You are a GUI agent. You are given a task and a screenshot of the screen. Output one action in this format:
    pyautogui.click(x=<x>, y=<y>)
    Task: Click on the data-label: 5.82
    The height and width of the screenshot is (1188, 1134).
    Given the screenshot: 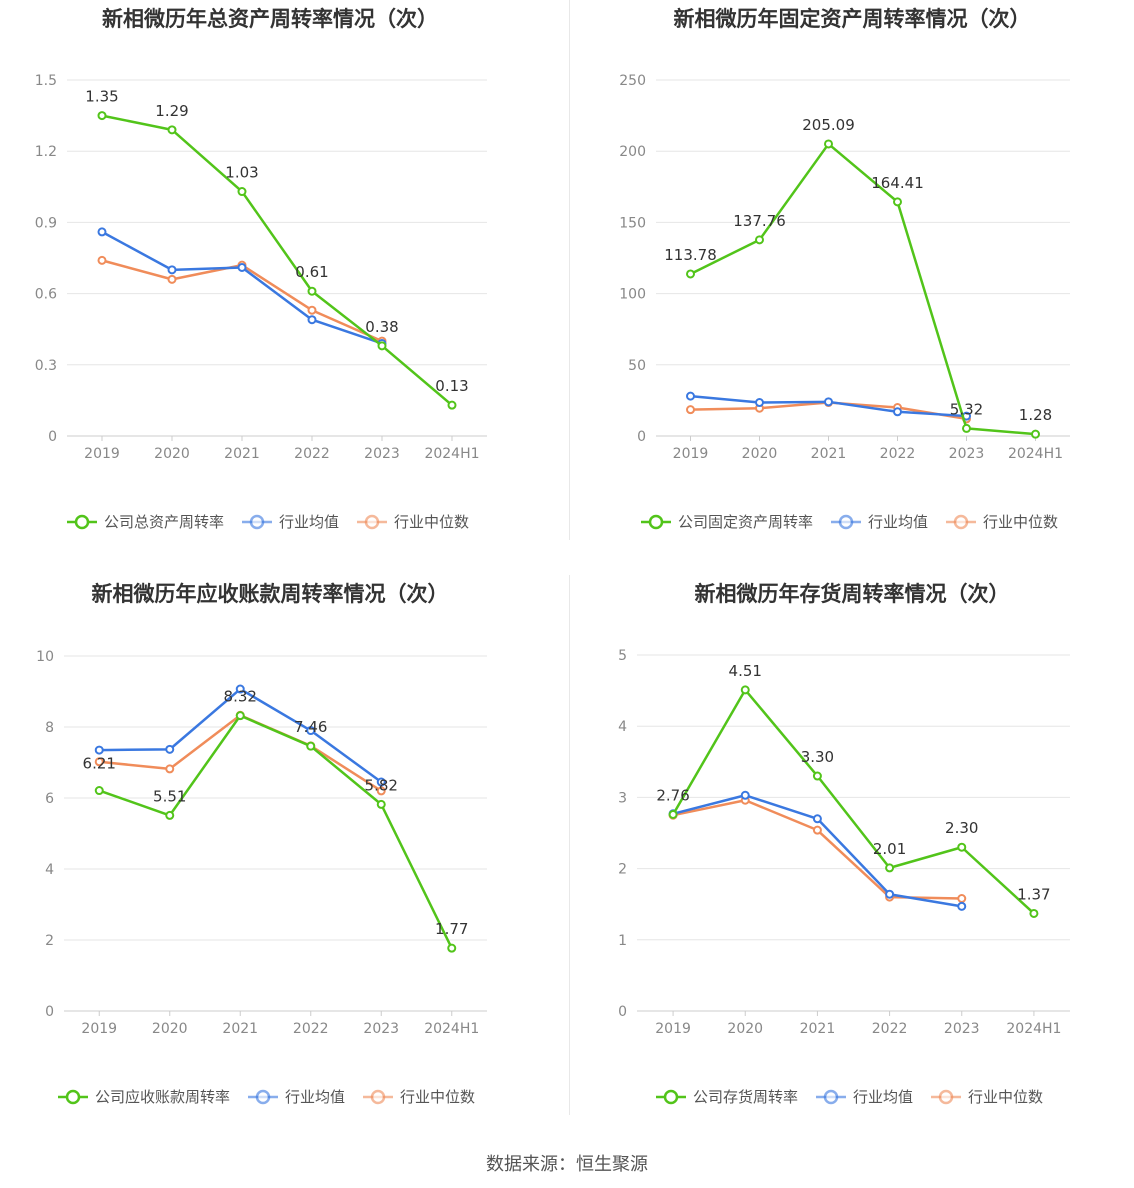 What is the action you would take?
    pyautogui.click(x=381, y=785)
    